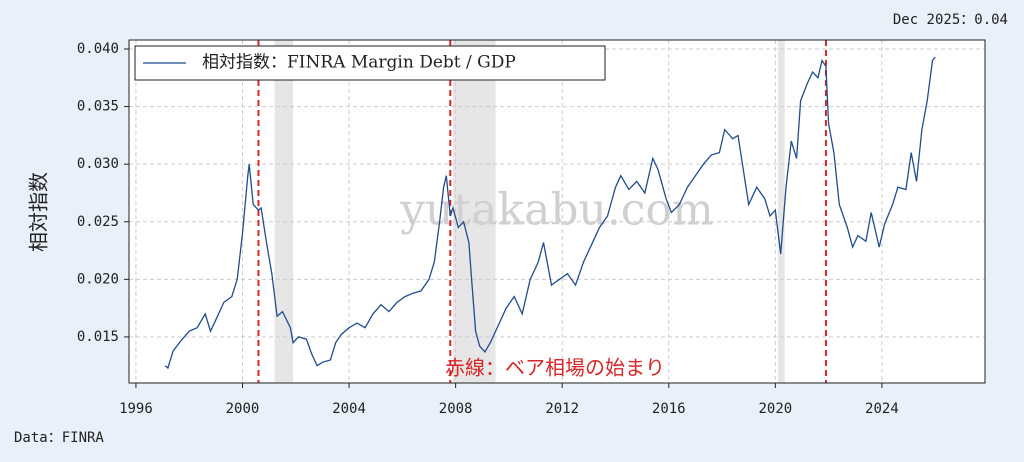  What do you see at coordinates (562, 409) in the screenshot?
I see `x-tick-label: 2012` at bounding box center [562, 409].